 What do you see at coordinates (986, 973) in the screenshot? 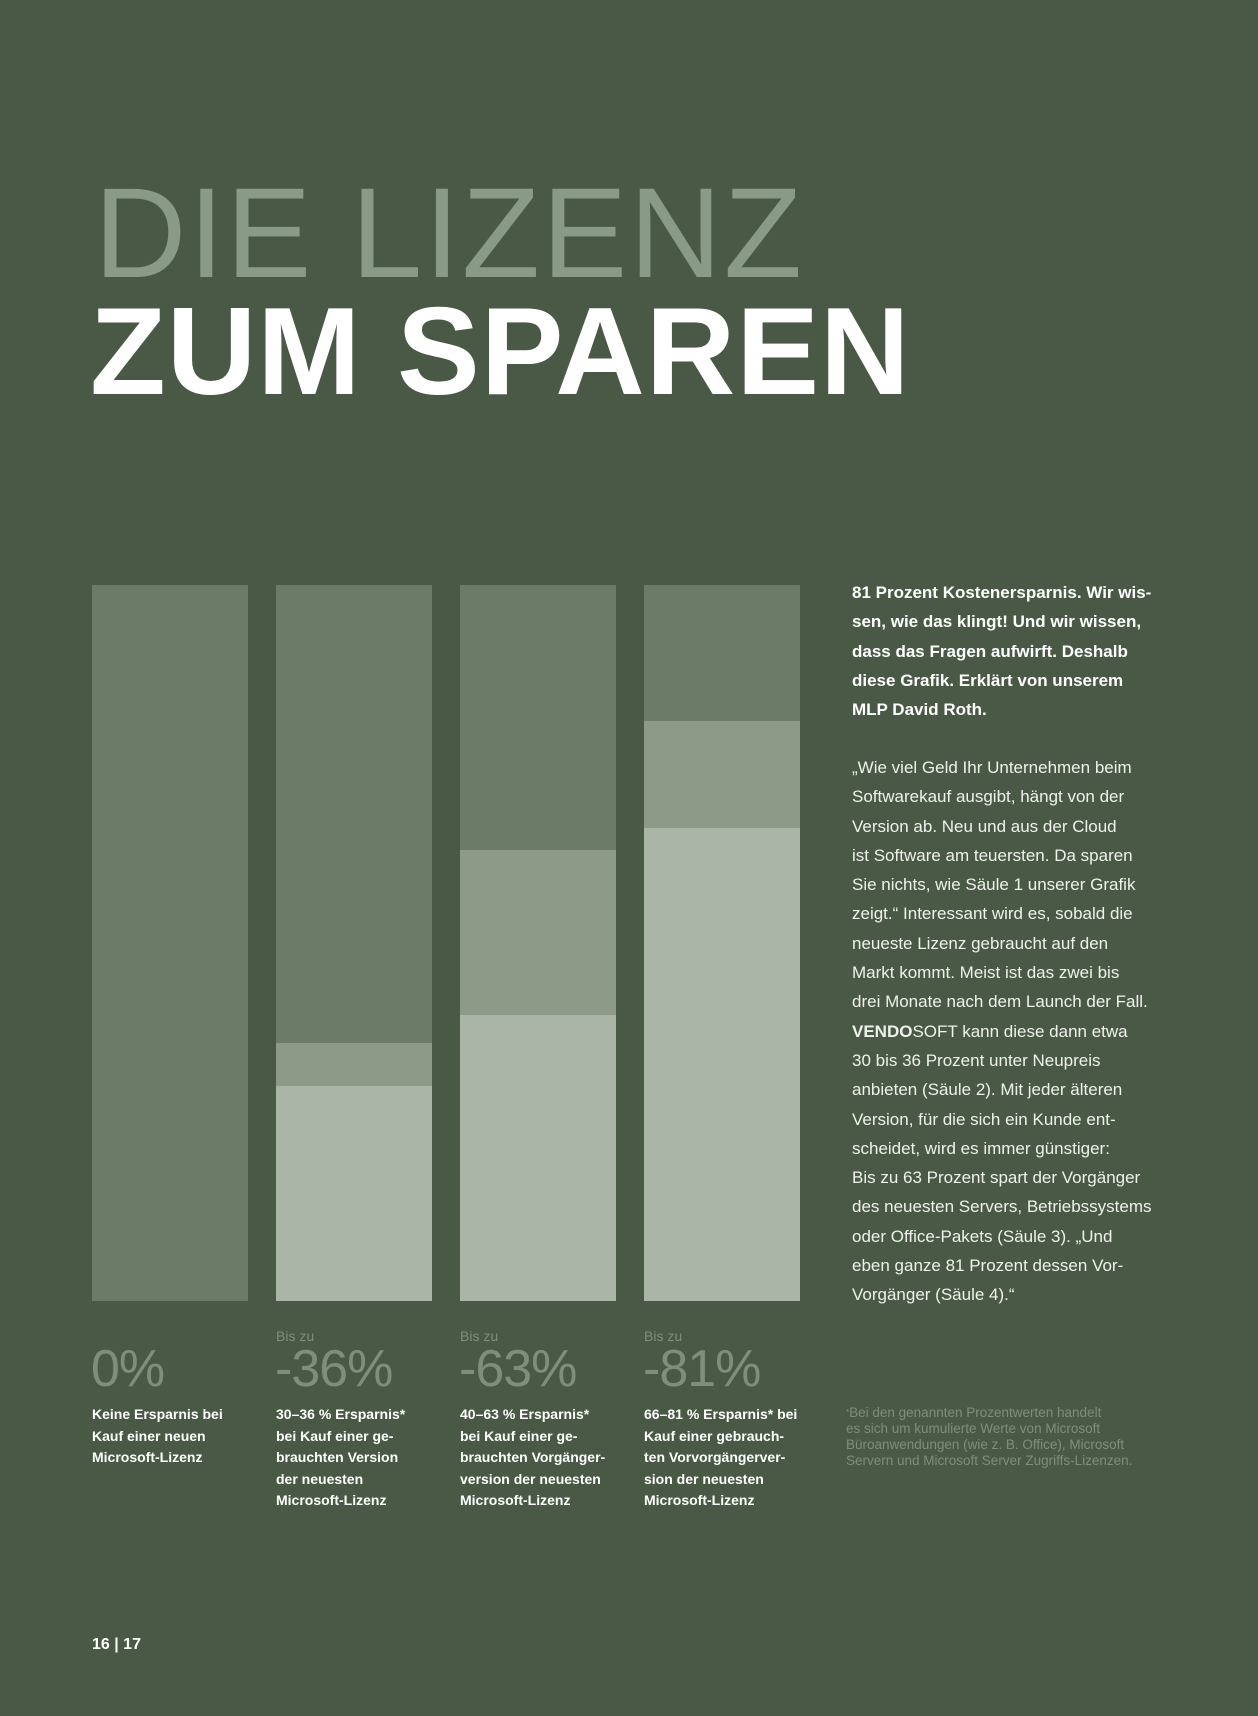
I see `body-line: Markt kommt. Meist ist das zwei bis` at bounding box center [986, 973].